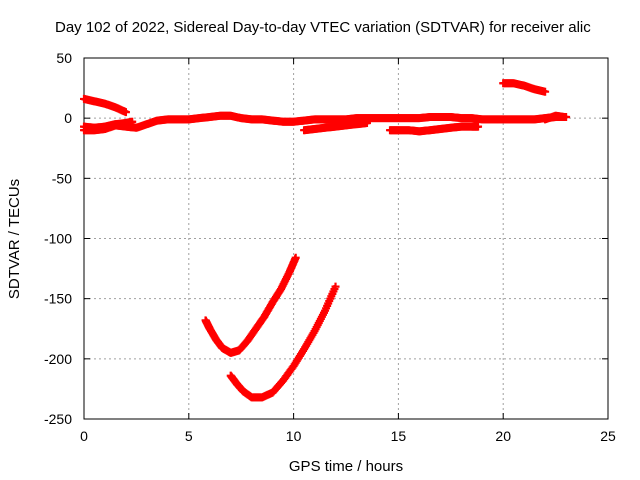 The height and width of the screenshot is (480, 640). Describe the element at coordinates (105, 105) in the screenshot. I see `series-arc-a` at that location.